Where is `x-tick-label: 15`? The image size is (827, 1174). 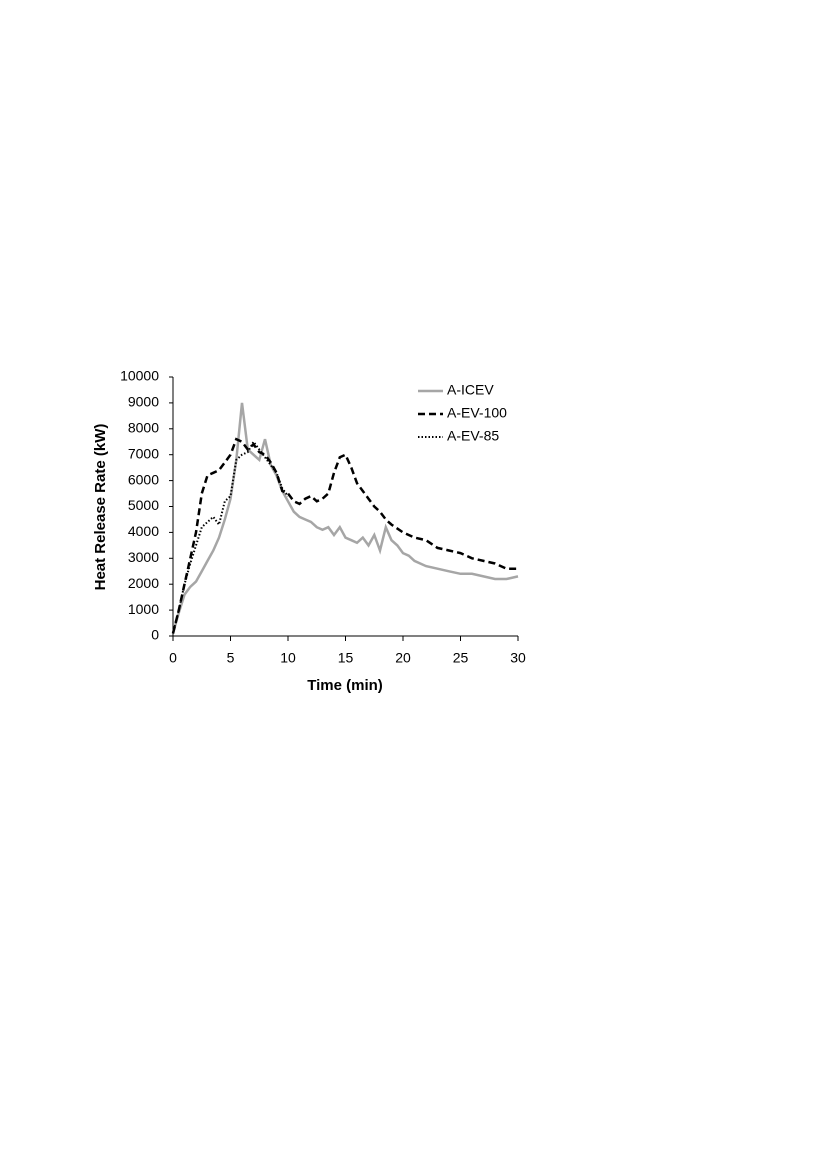
x-tick-label: 15 is located at coordinates (346, 658).